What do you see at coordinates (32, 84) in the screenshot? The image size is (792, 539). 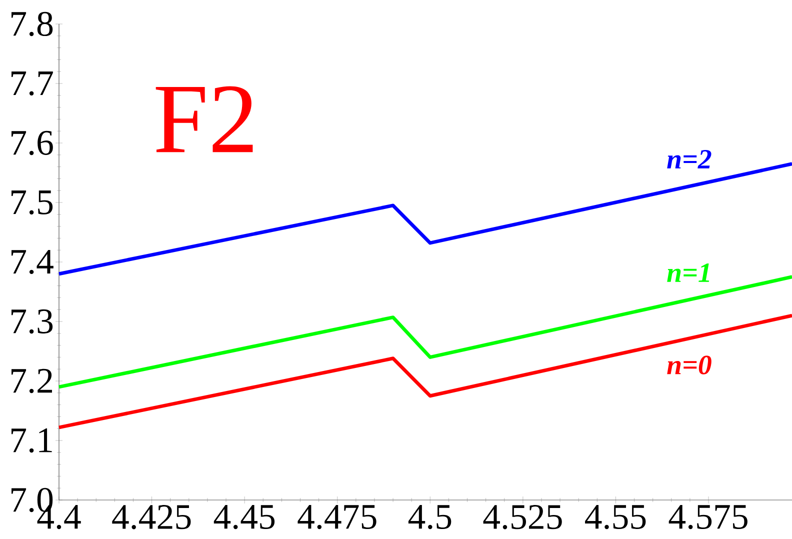 I see `y-tick-label: 7.7` at bounding box center [32, 84].